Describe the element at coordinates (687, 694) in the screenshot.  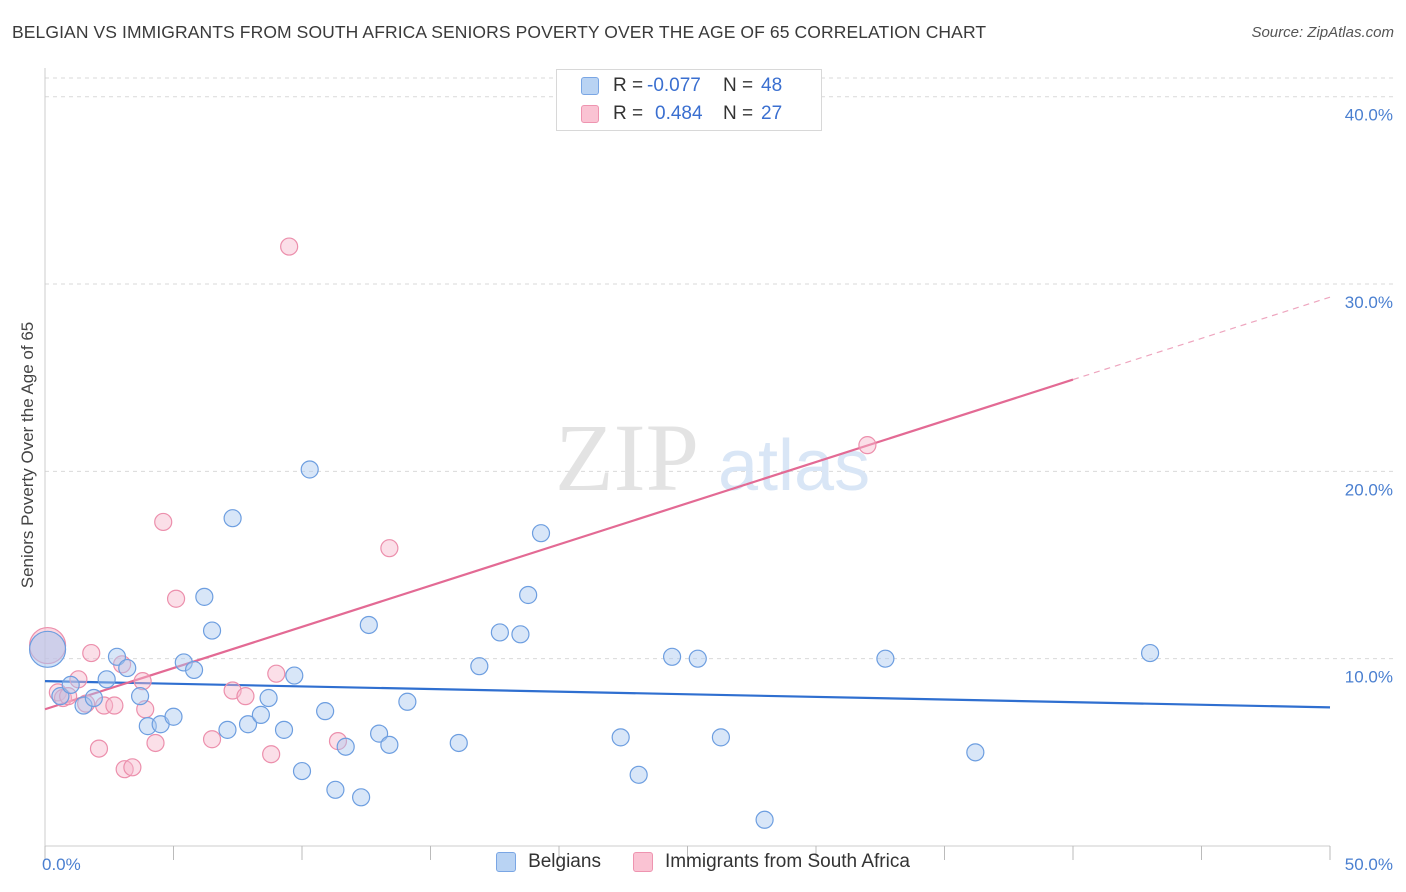
I see `trend-line-belgians` at that location.